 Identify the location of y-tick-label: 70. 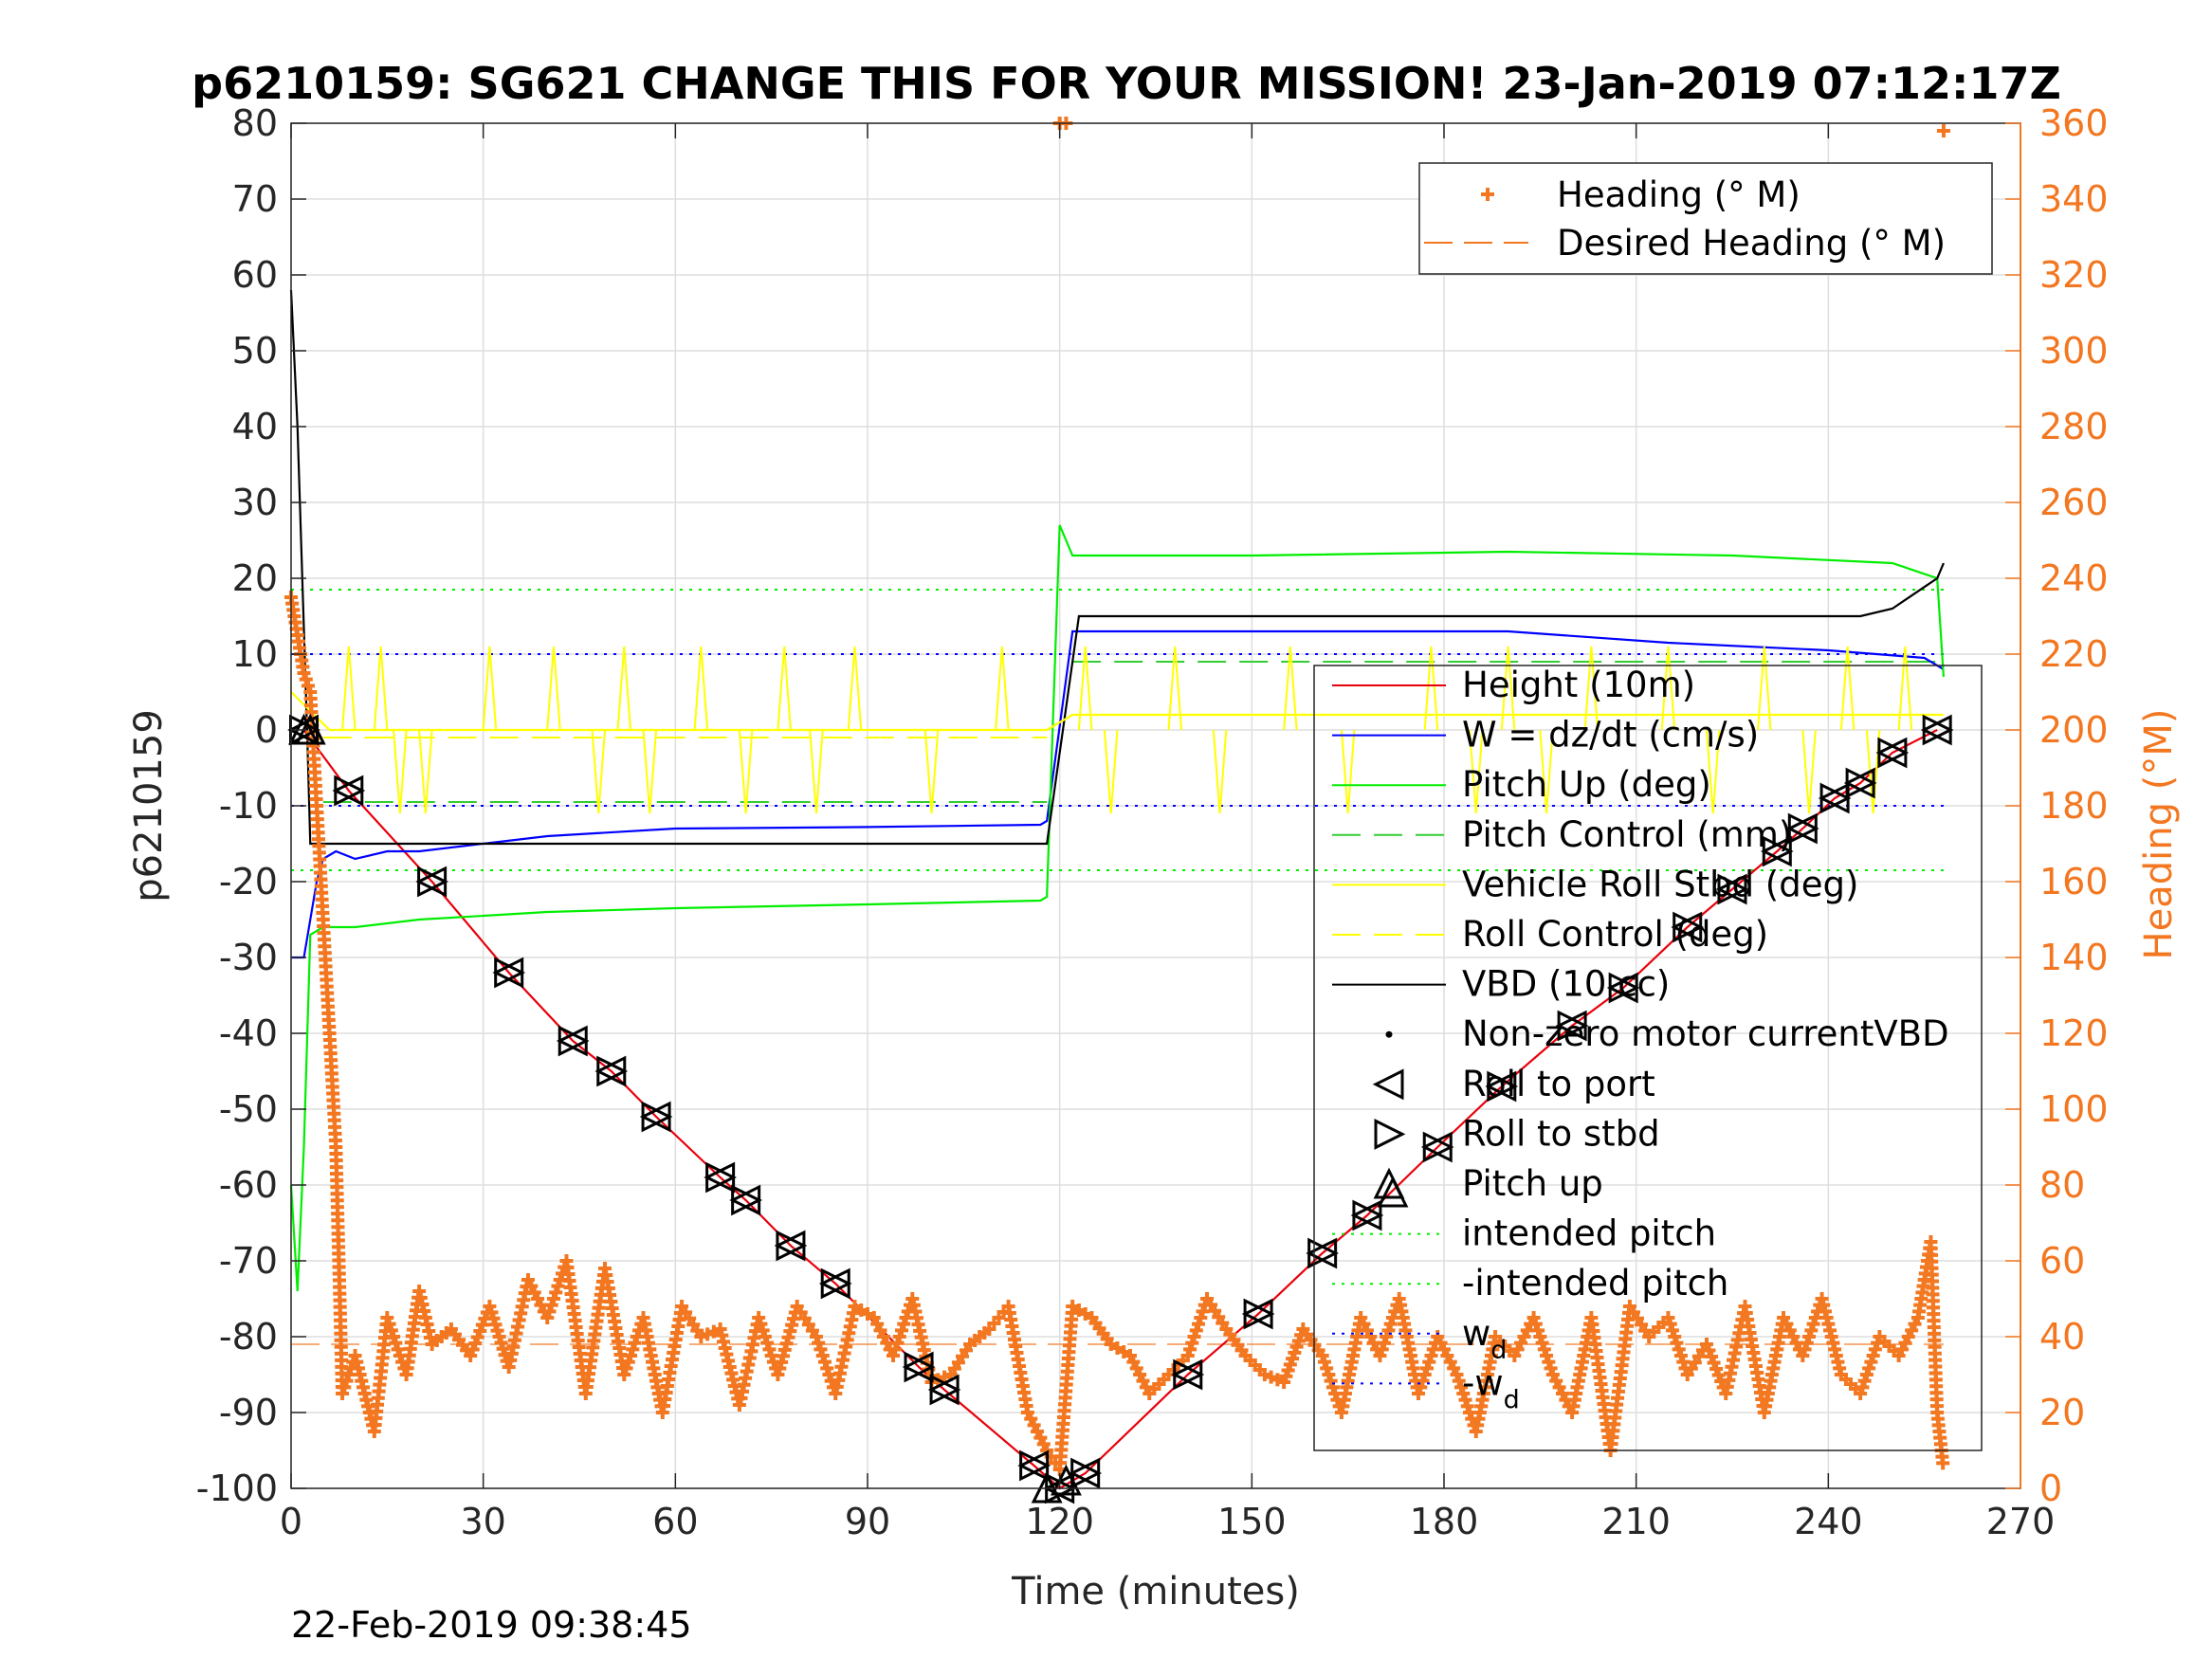
(255, 199).